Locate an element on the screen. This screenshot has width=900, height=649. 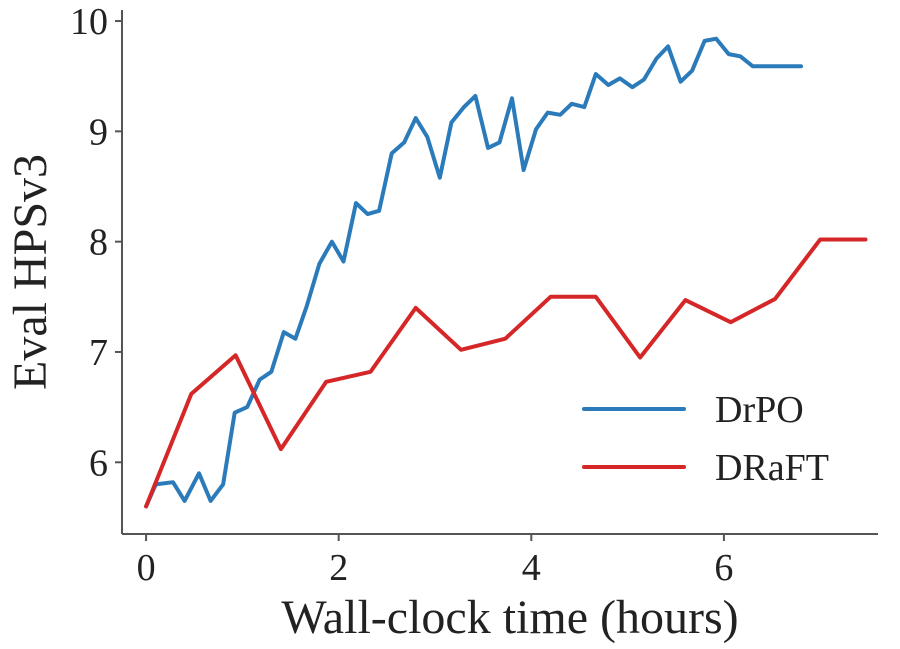
x-axis-title: Wall-clock time (hours) is located at coordinates (509, 617).